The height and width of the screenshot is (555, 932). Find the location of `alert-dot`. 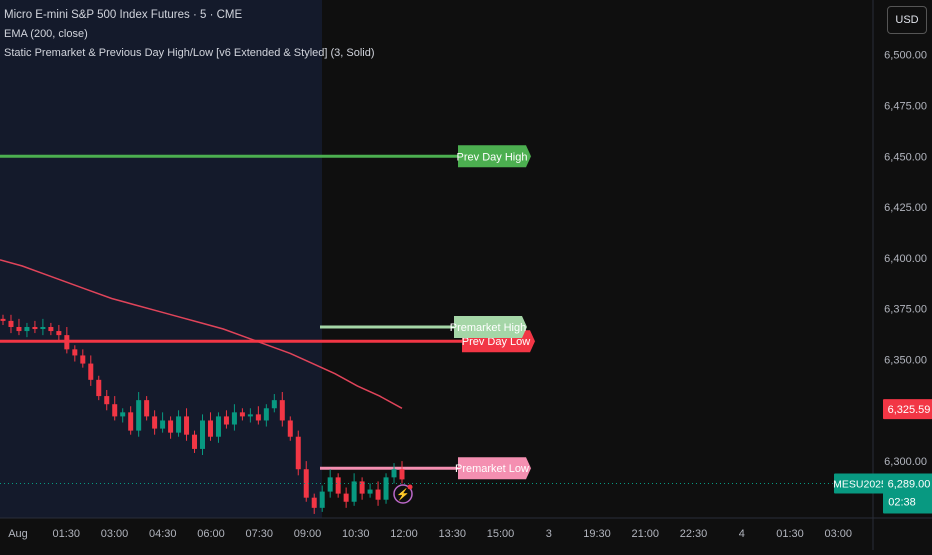

alert-dot is located at coordinates (410, 487).